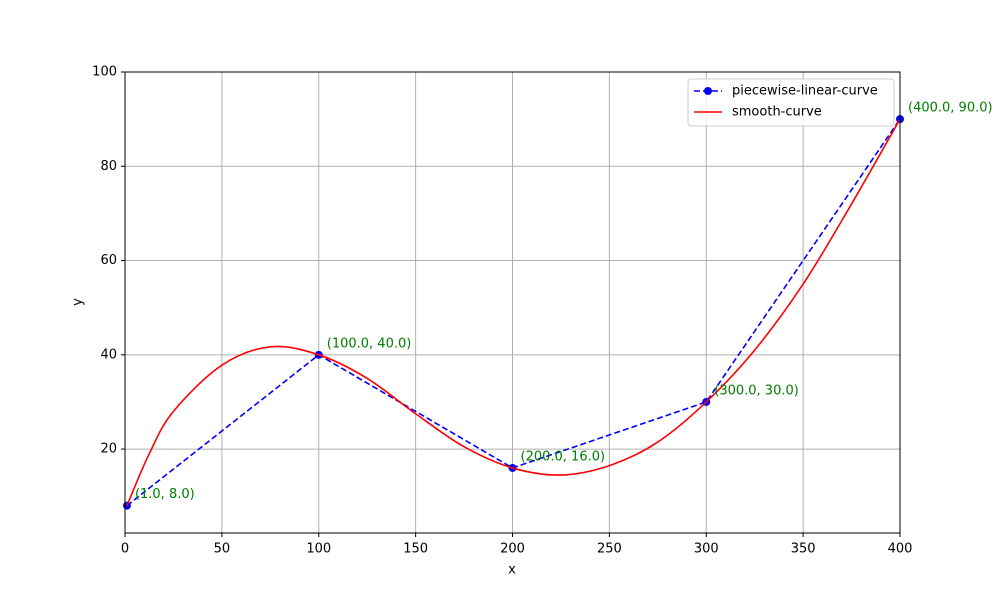 The width and height of the screenshot is (1000, 600). I want to click on y-axis-label: y, so click(78, 302).